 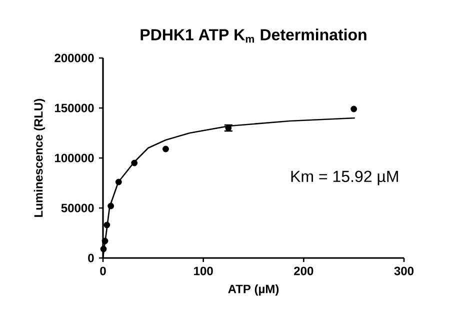 I want to click on y-tick-label: 200000, so click(x=74, y=58).